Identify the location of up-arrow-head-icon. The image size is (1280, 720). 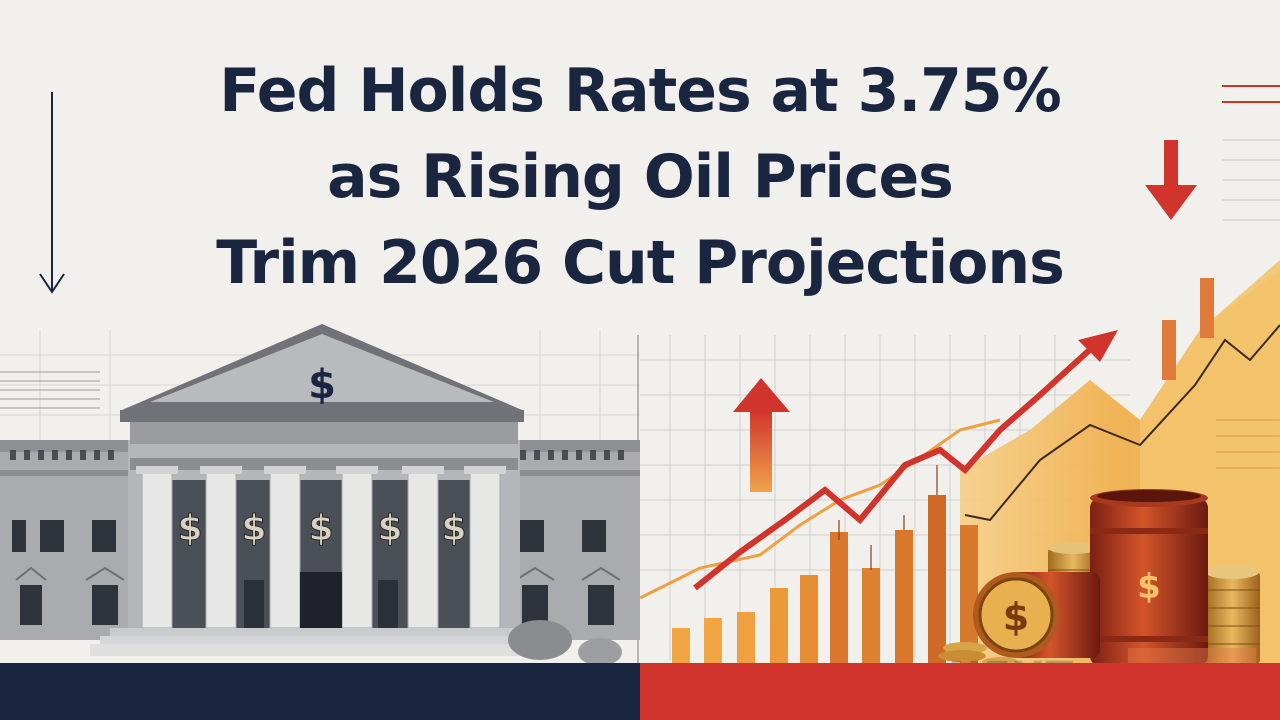
(1098, 346).